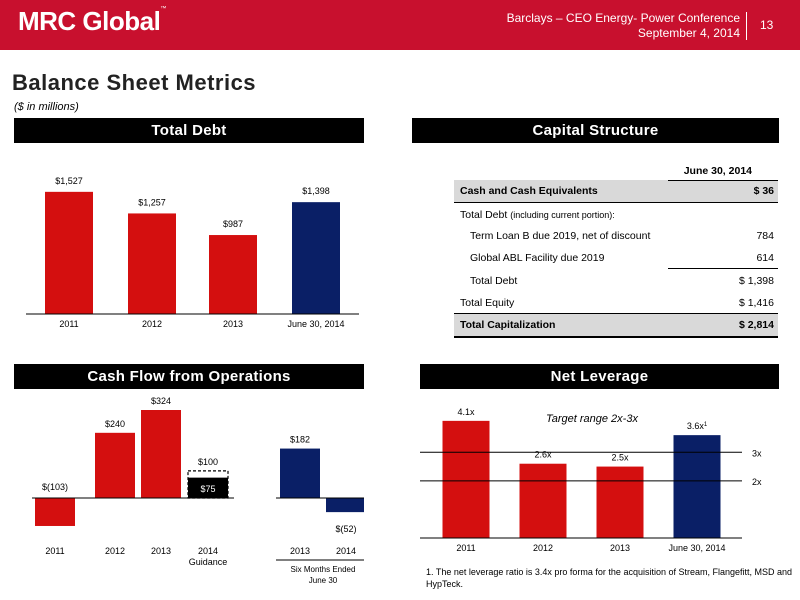 The image size is (800, 600). What do you see at coordinates (688, 33) in the screenshot?
I see `conference-date: September 4, 2014` at bounding box center [688, 33].